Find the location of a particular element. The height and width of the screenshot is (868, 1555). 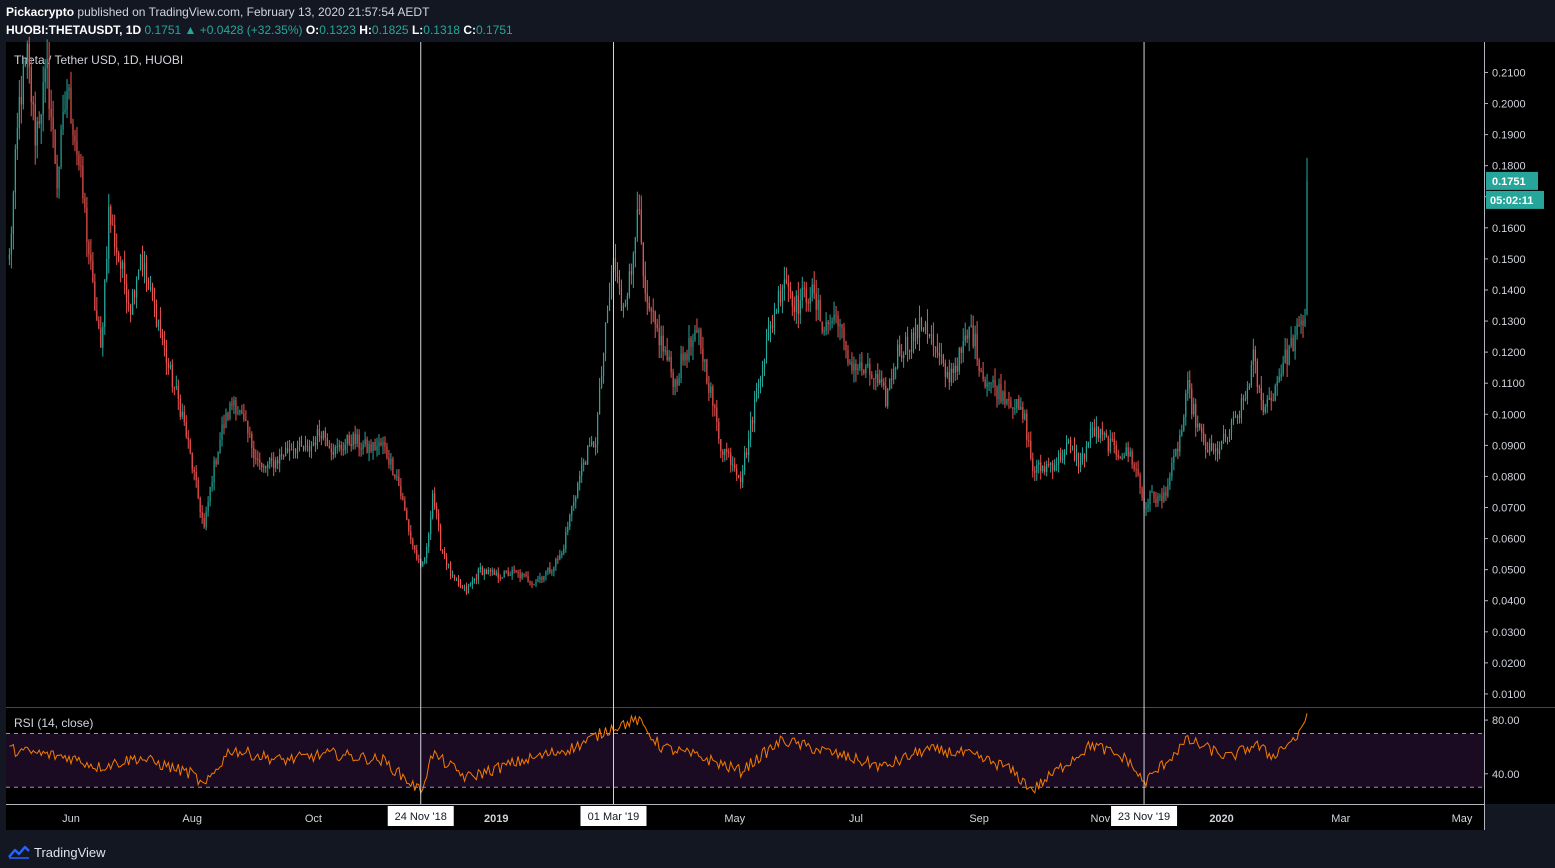

publisher-name: Pickacrypto is located at coordinates (40, 12).